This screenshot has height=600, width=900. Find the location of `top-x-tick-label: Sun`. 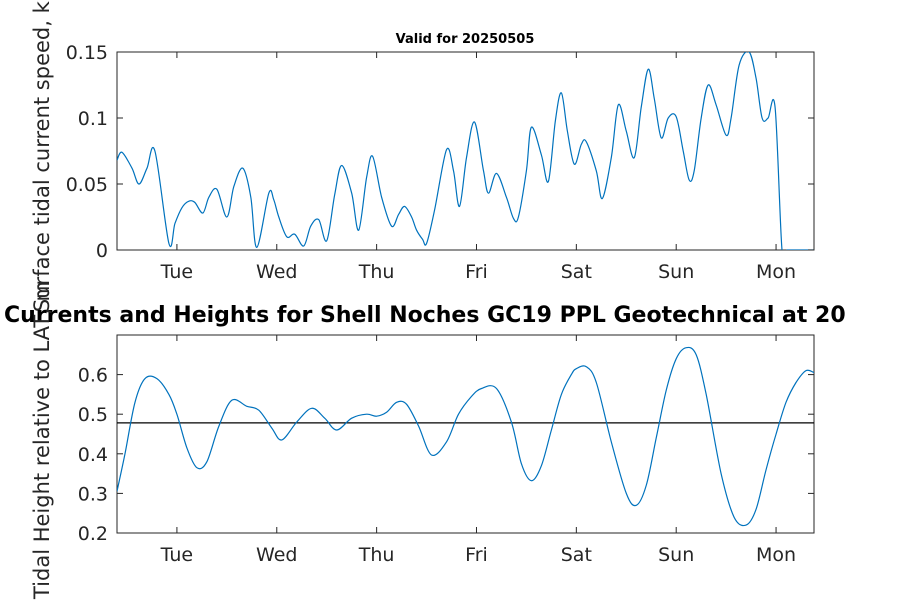

top-x-tick-label: Sun is located at coordinates (676, 272).